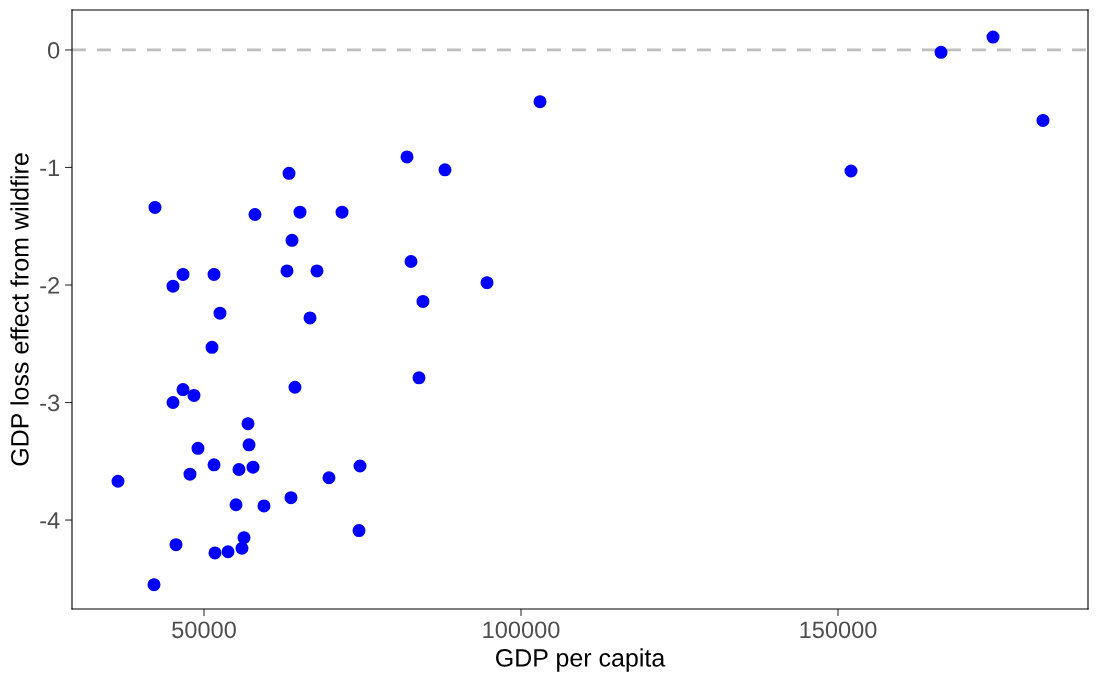  I want to click on x-tick-label: 150000, so click(838, 630).